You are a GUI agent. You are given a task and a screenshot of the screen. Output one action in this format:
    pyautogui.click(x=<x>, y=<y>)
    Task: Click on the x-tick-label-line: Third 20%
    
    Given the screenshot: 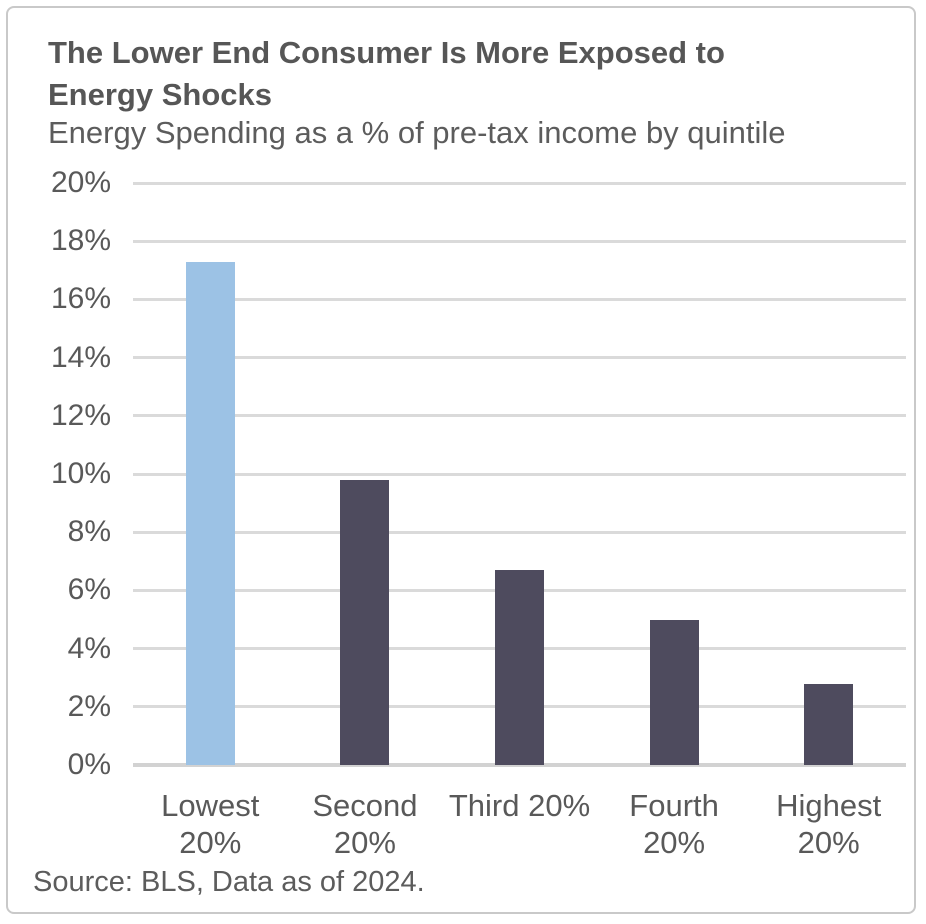 What is the action you would take?
    pyautogui.click(x=519, y=805)
    